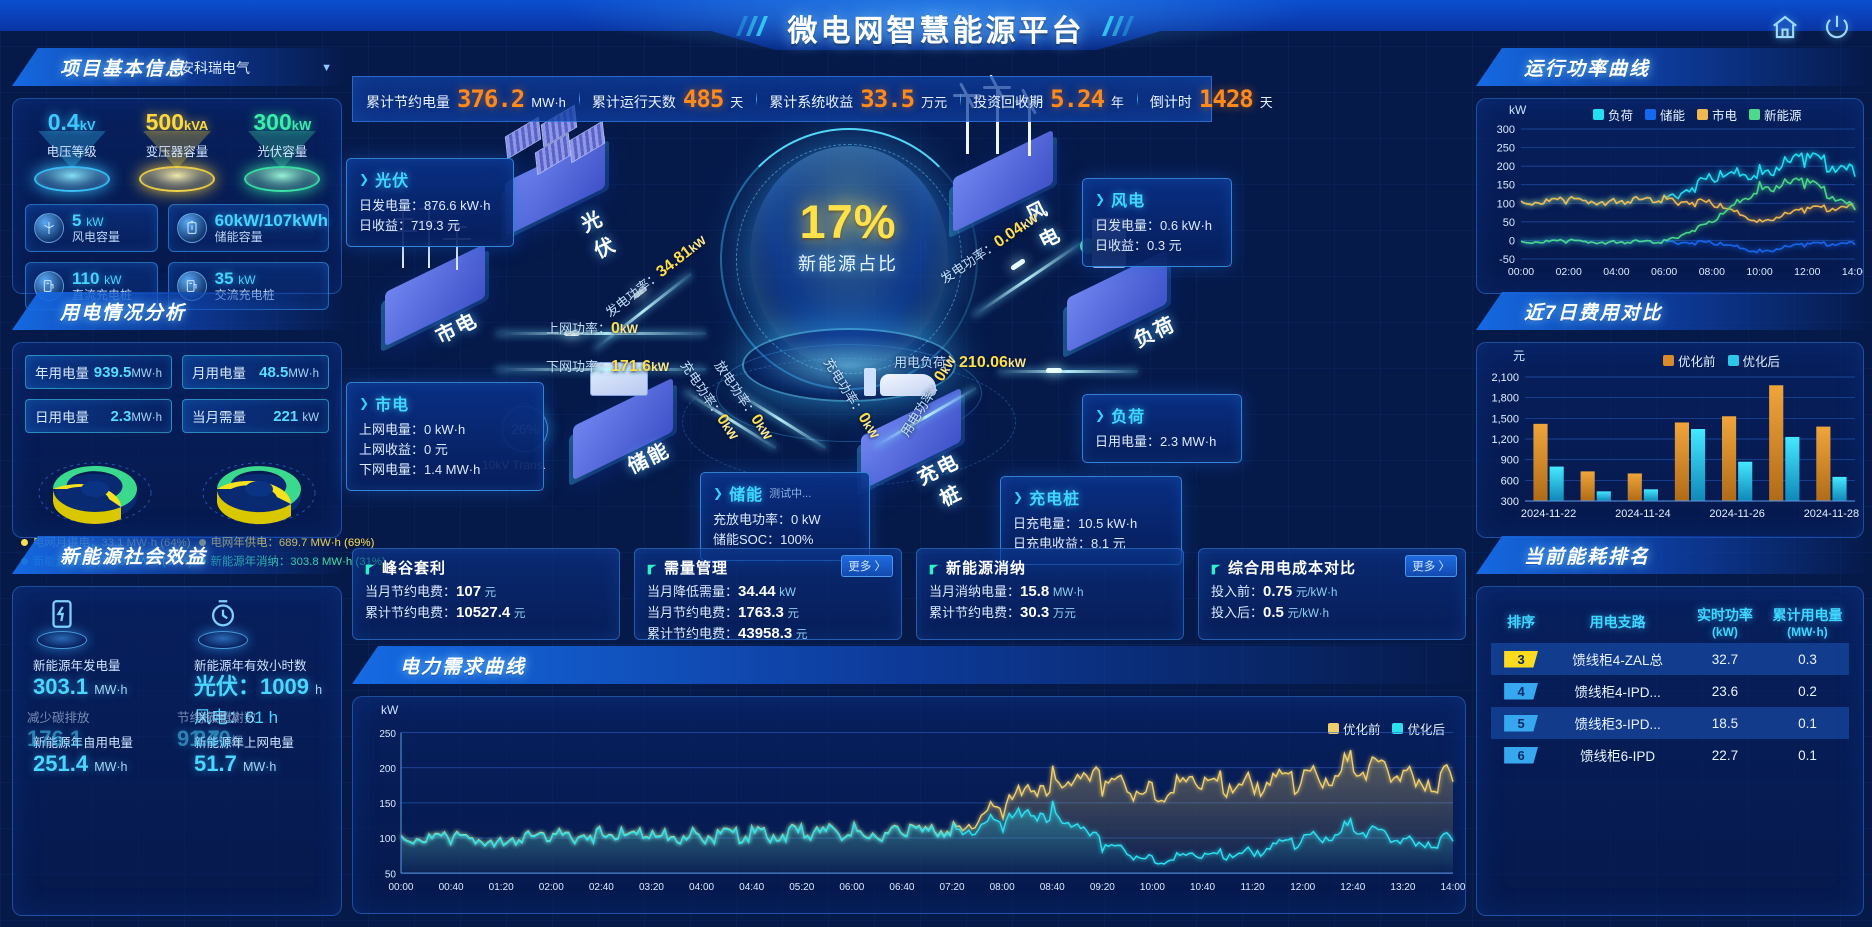 Image resolution: width=1872 pixels, height=927 pixels. What do you see at coordinates (1138, 245) in the screenshot?
I see `card-row: 日收益：0.3 元` at bounding box center [1138, 245].